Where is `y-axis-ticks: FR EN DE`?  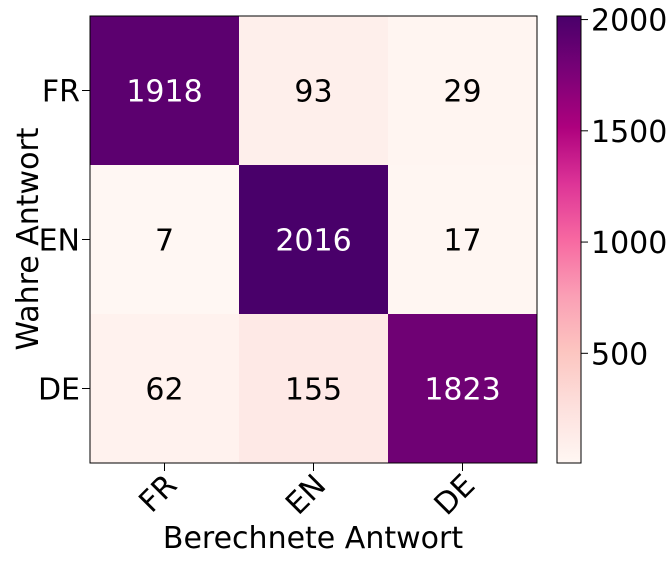 y-axis-ticks: FR EN DE is located at coordinates (64, 241).